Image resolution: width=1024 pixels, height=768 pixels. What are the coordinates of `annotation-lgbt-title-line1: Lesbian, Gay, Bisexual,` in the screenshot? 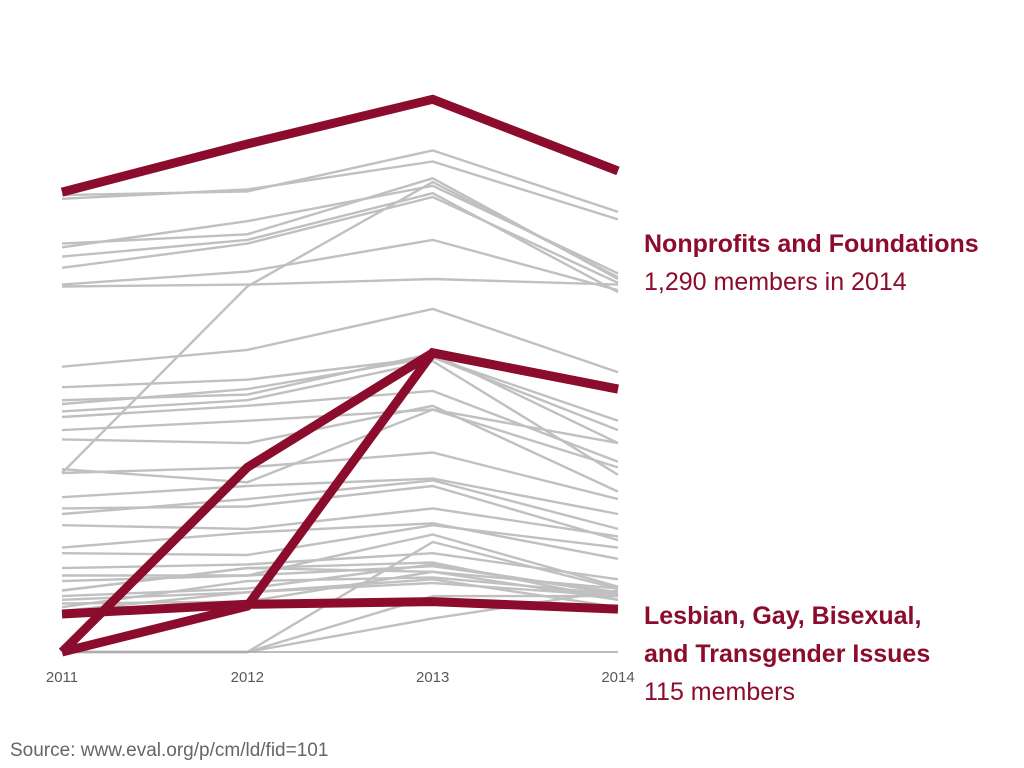 It's located at (783, 616).